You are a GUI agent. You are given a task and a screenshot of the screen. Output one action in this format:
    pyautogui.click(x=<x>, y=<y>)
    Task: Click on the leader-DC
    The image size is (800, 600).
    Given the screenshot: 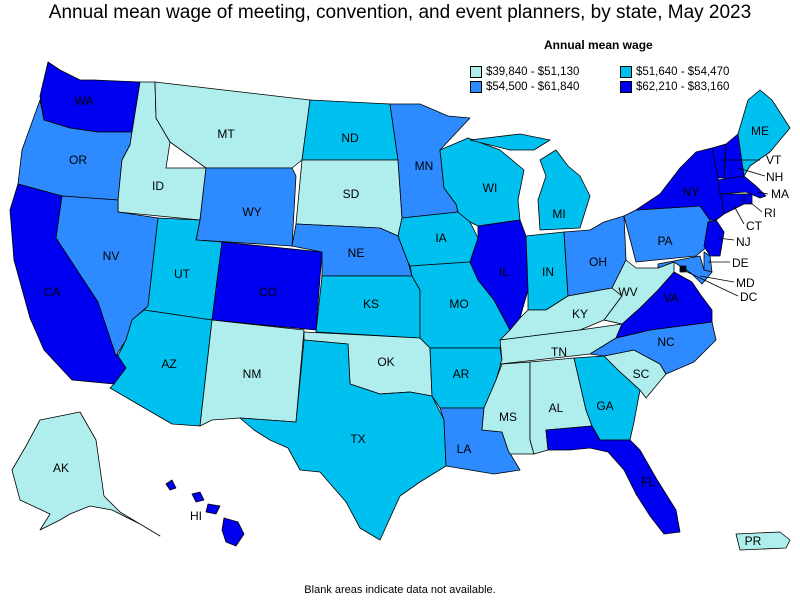 What is the action you would take?
    pyautogui.click(x=710, y=283)
    